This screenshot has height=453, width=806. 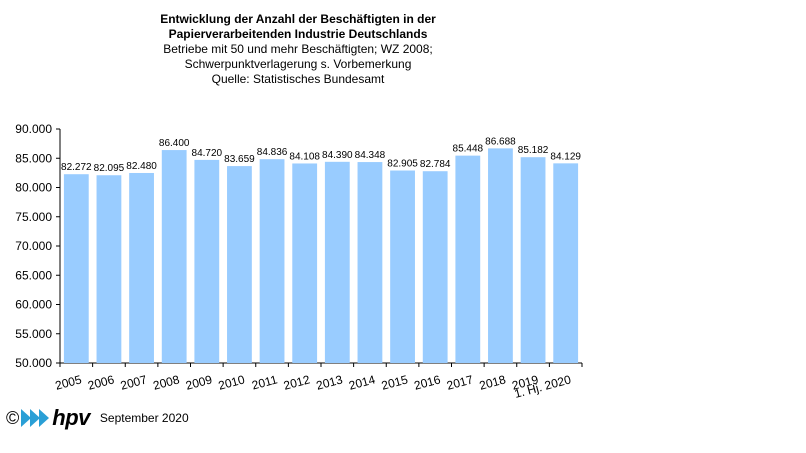 What do you see at coordinates (298, 64) in the screenshot?
I see `chart-subtitle-line-2: Schwerpunktverlagerung s. Vorbemerkung` at bounding box center [298, 64].